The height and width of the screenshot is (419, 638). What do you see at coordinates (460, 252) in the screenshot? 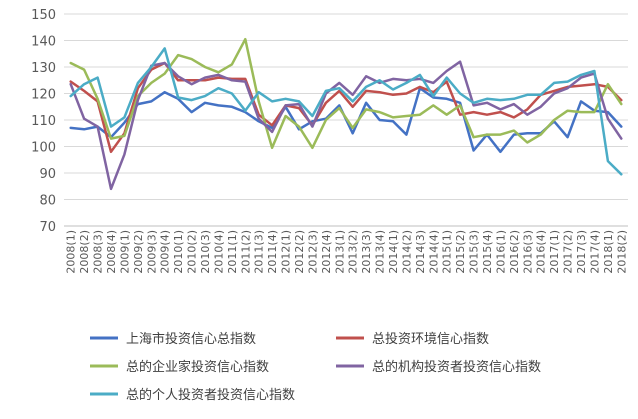
I see `x-tick-label: 2015(2)` at bounding box center [460, 252].